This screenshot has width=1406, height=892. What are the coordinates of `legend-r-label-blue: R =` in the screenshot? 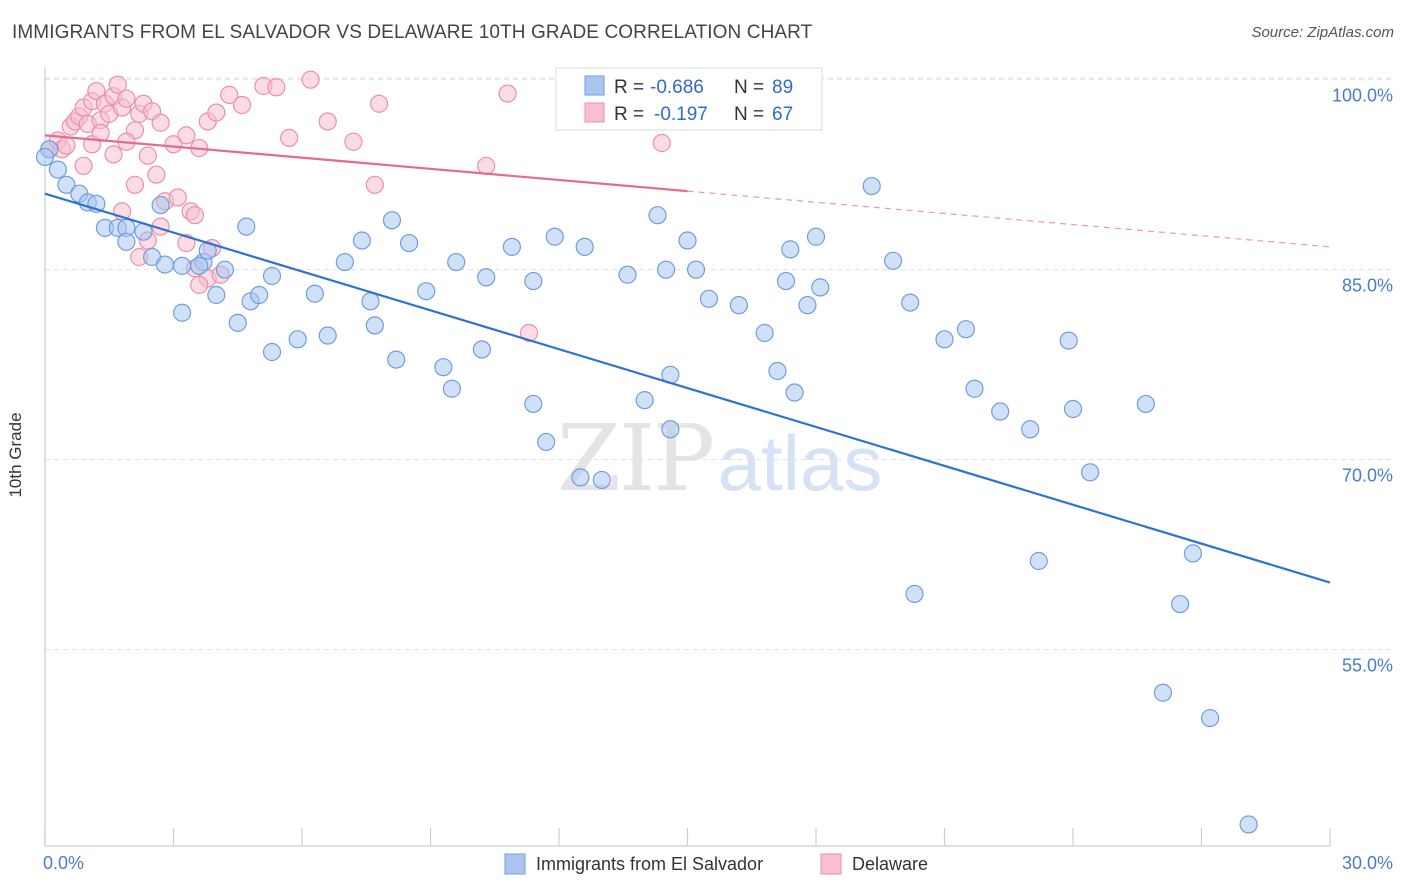 It's located at (629, 87).